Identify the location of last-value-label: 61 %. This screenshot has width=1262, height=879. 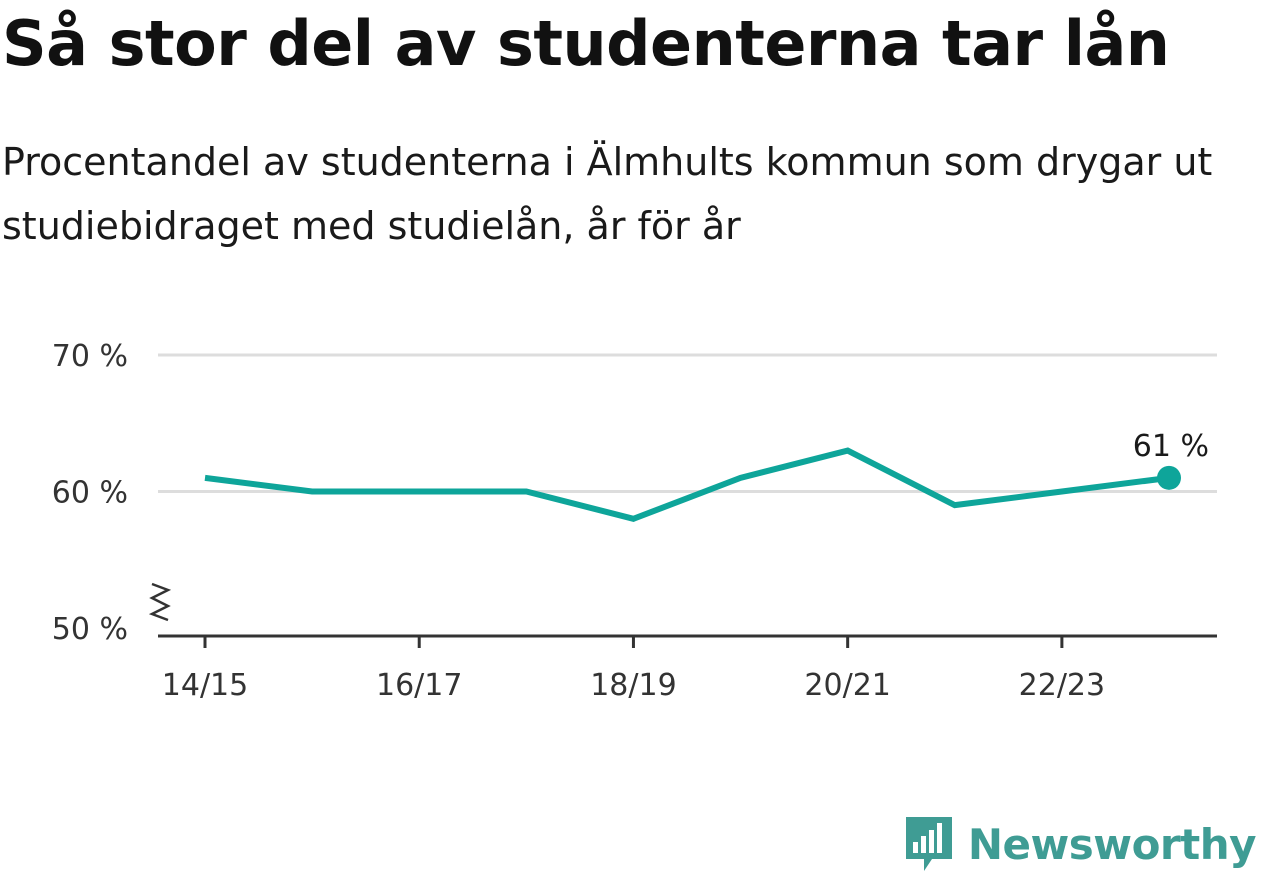
(1171, 446).